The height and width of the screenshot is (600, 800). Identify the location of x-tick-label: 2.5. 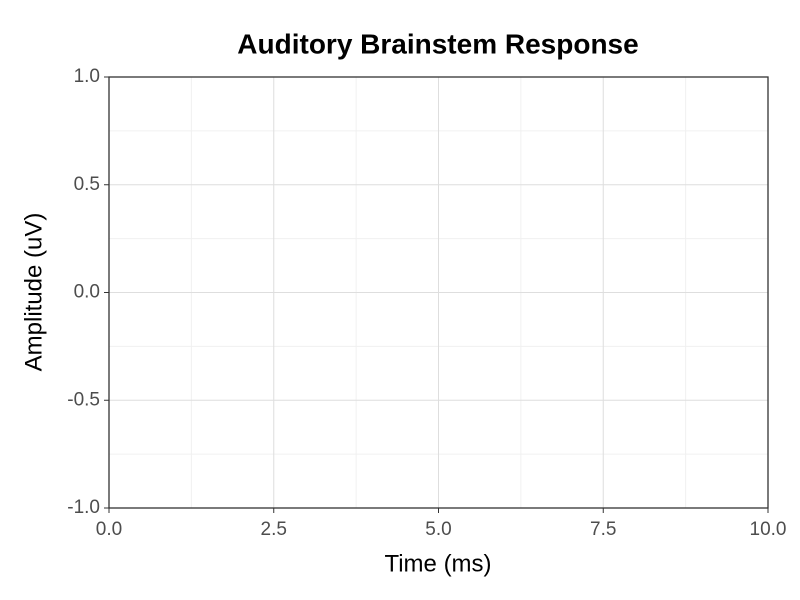
(274, 529).